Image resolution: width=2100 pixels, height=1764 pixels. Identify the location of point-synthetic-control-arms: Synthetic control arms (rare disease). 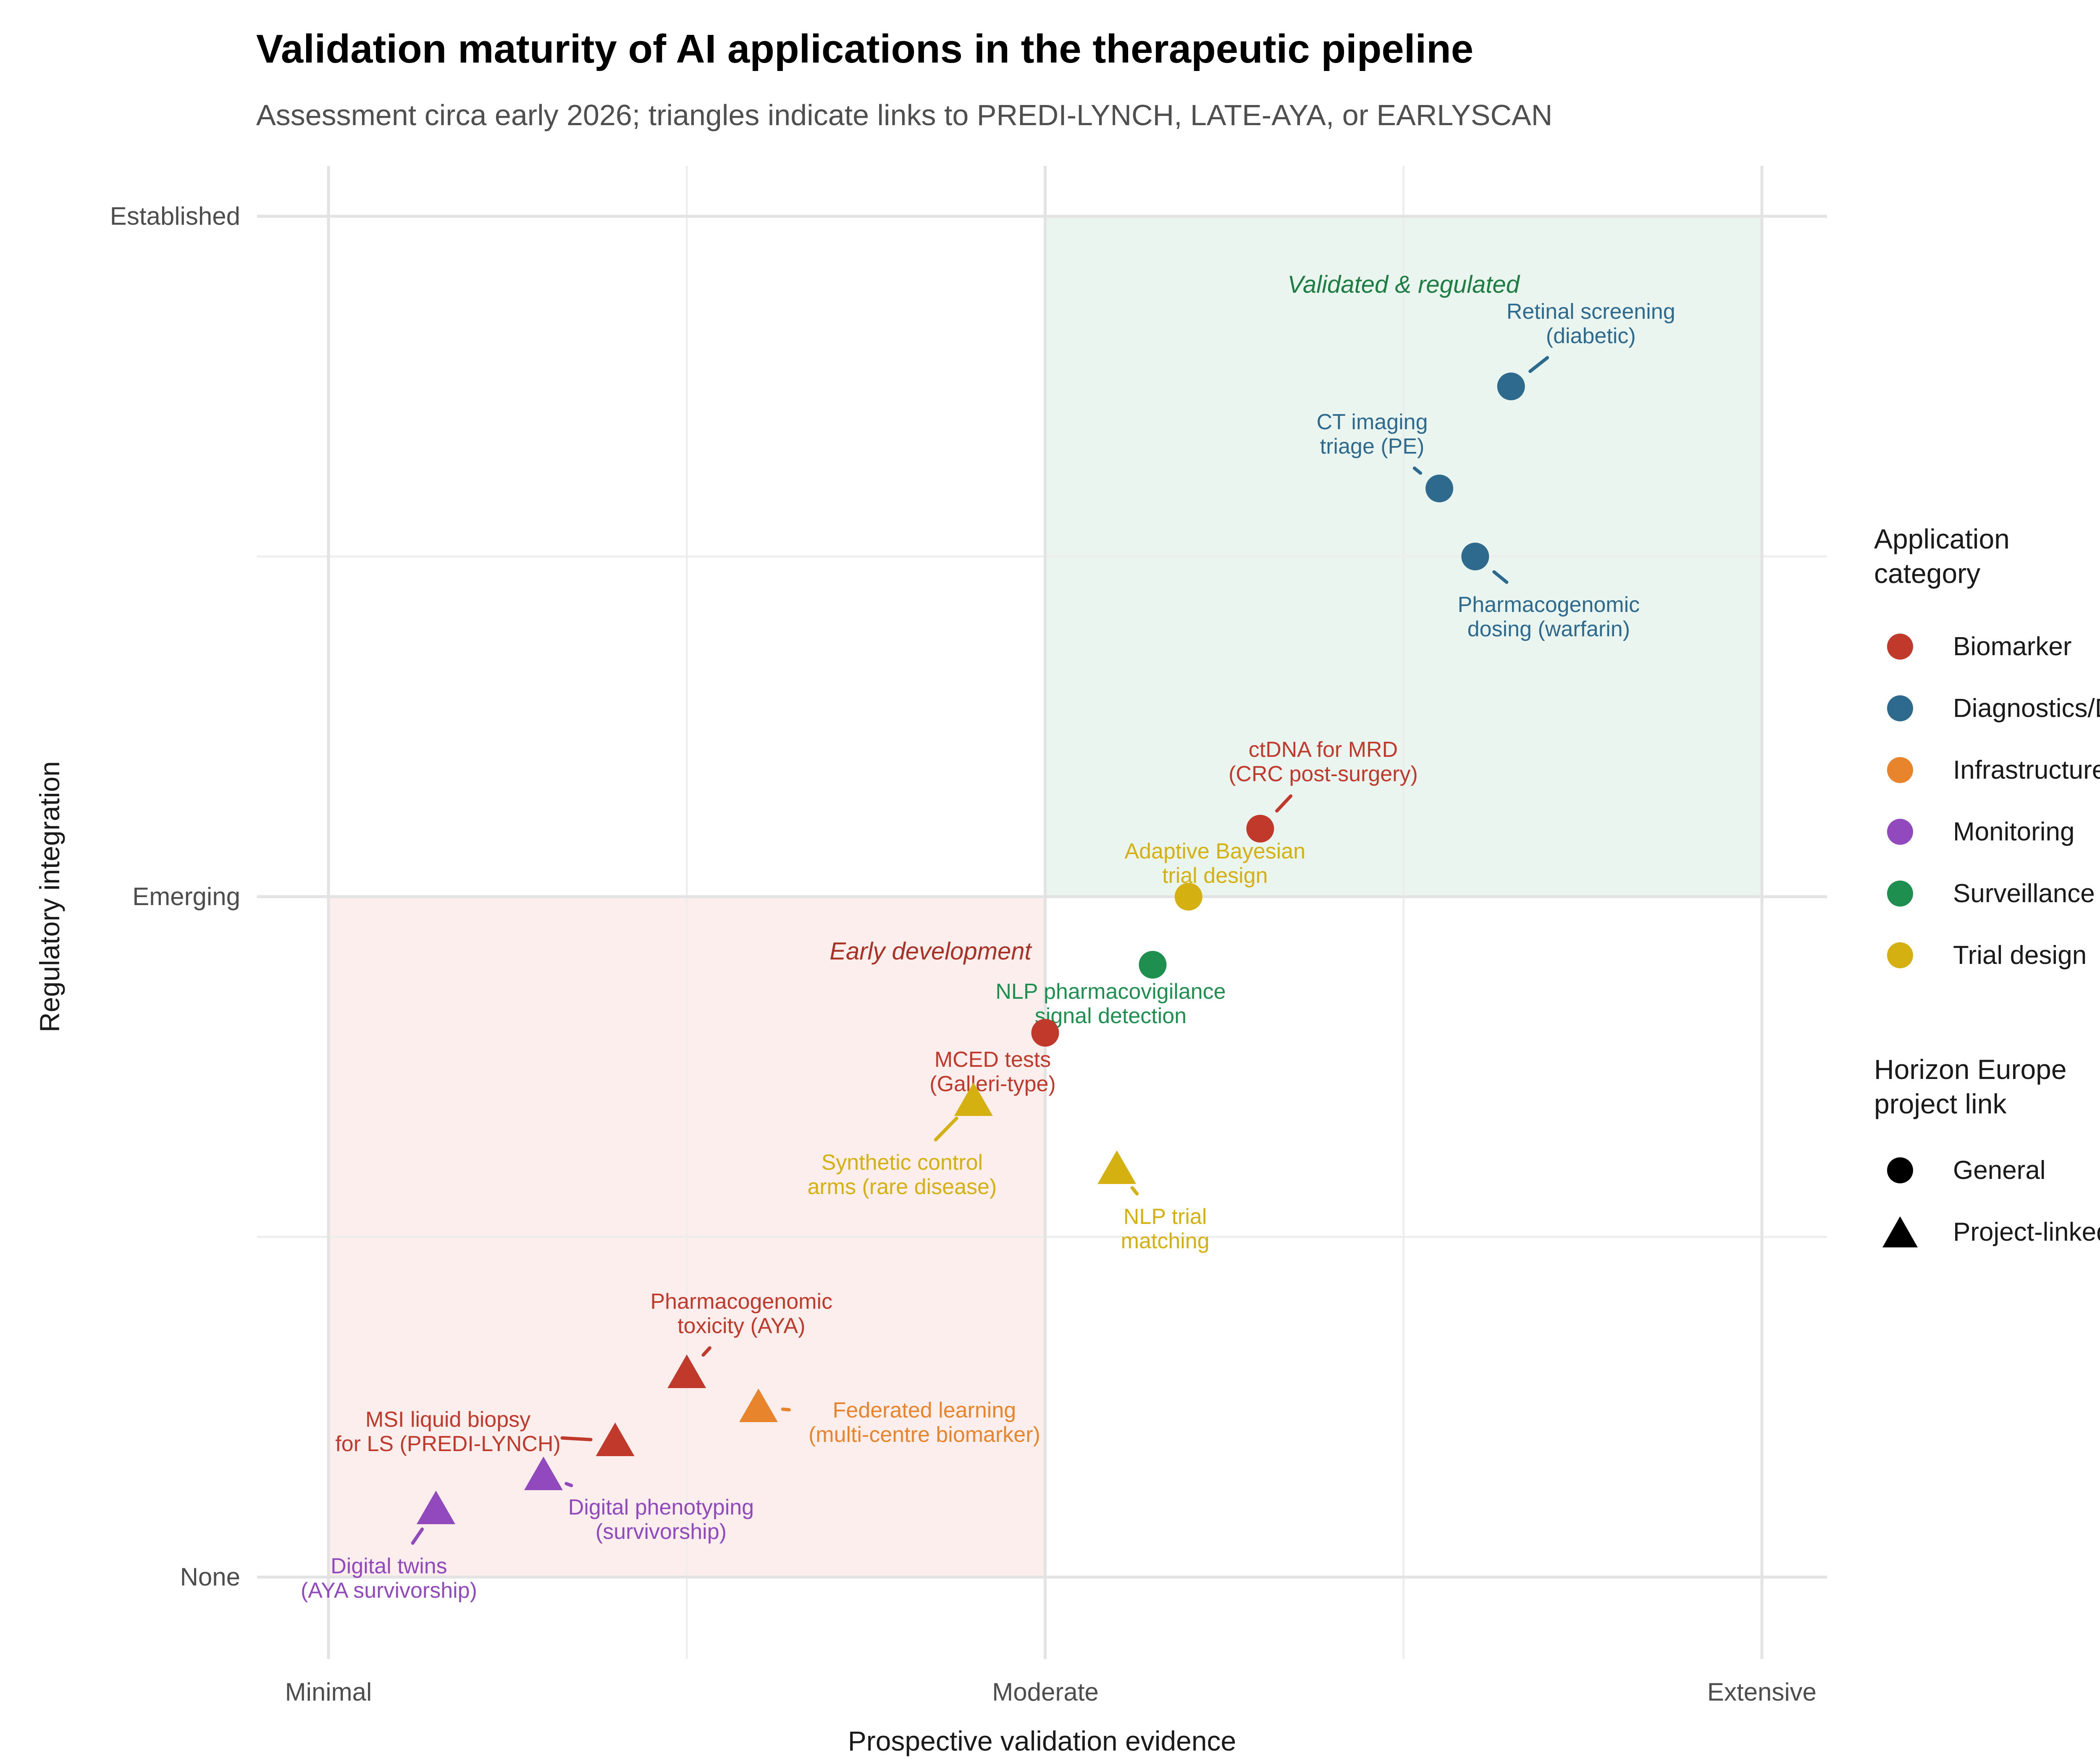
(902, 1140).